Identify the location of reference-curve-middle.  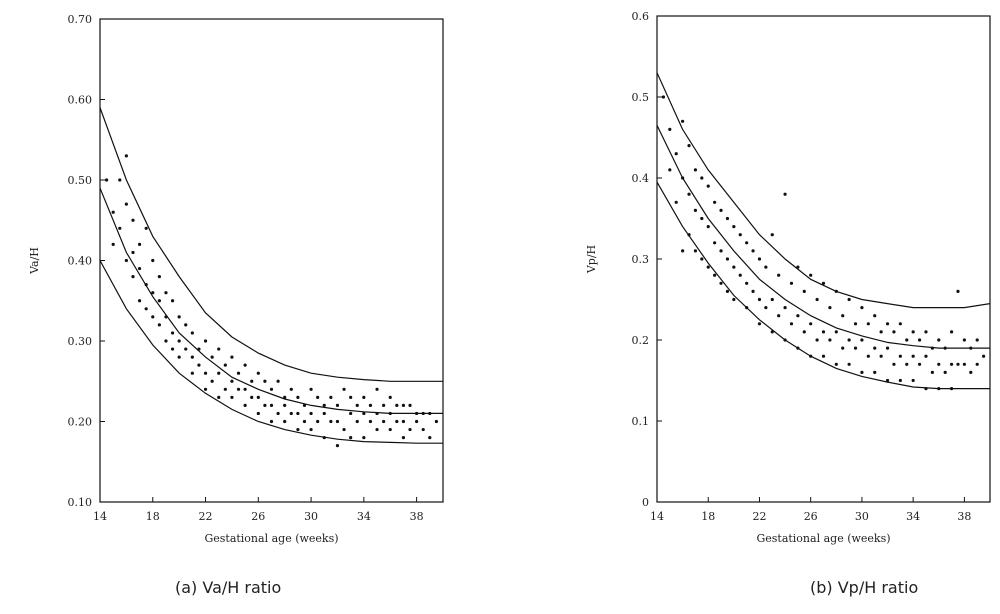
(823, 237).